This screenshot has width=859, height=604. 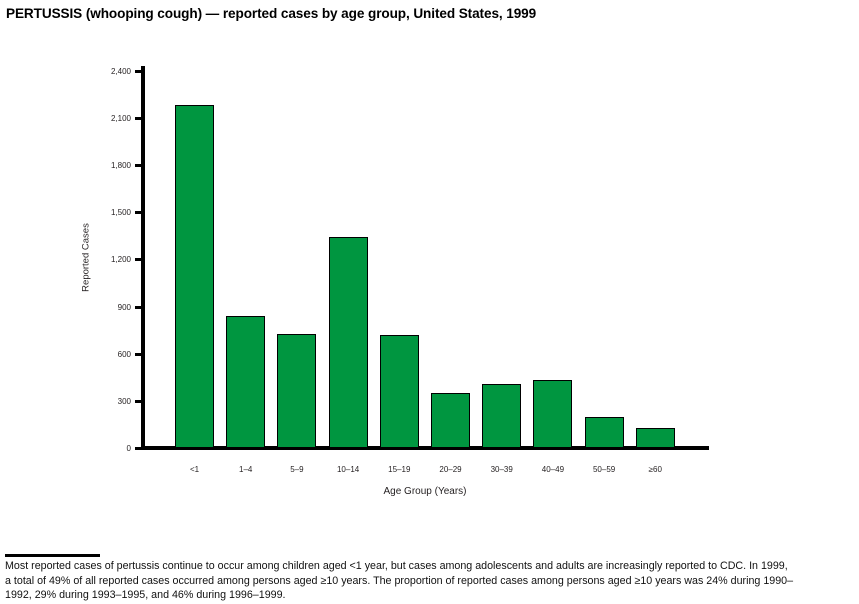 I want to click on bar-30–39, so click(x=502, y=416).